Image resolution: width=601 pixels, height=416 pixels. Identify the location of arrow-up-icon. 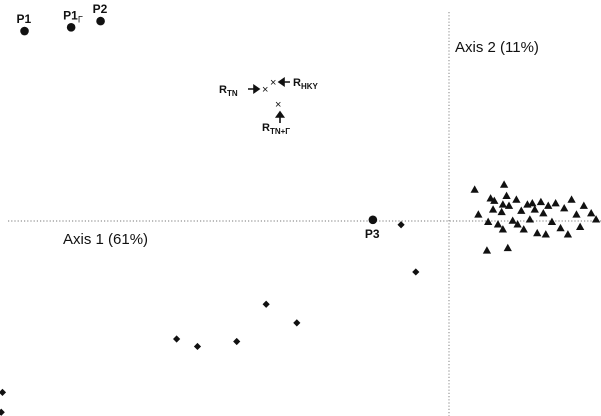
(280, 116).